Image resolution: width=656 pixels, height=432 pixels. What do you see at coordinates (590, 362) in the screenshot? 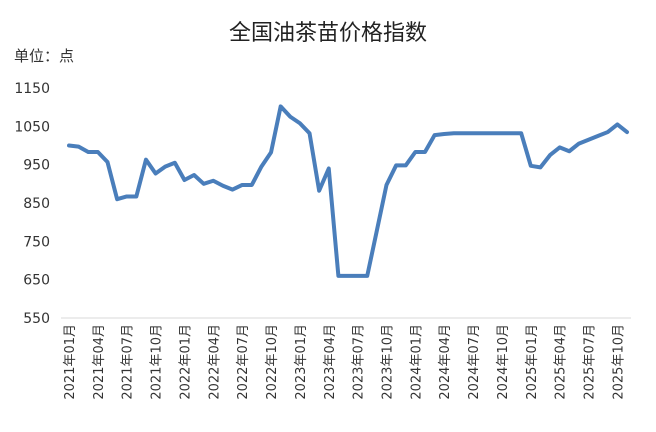
I see `x-tick-label: 2025年07月` at bounding box center [590, 362].